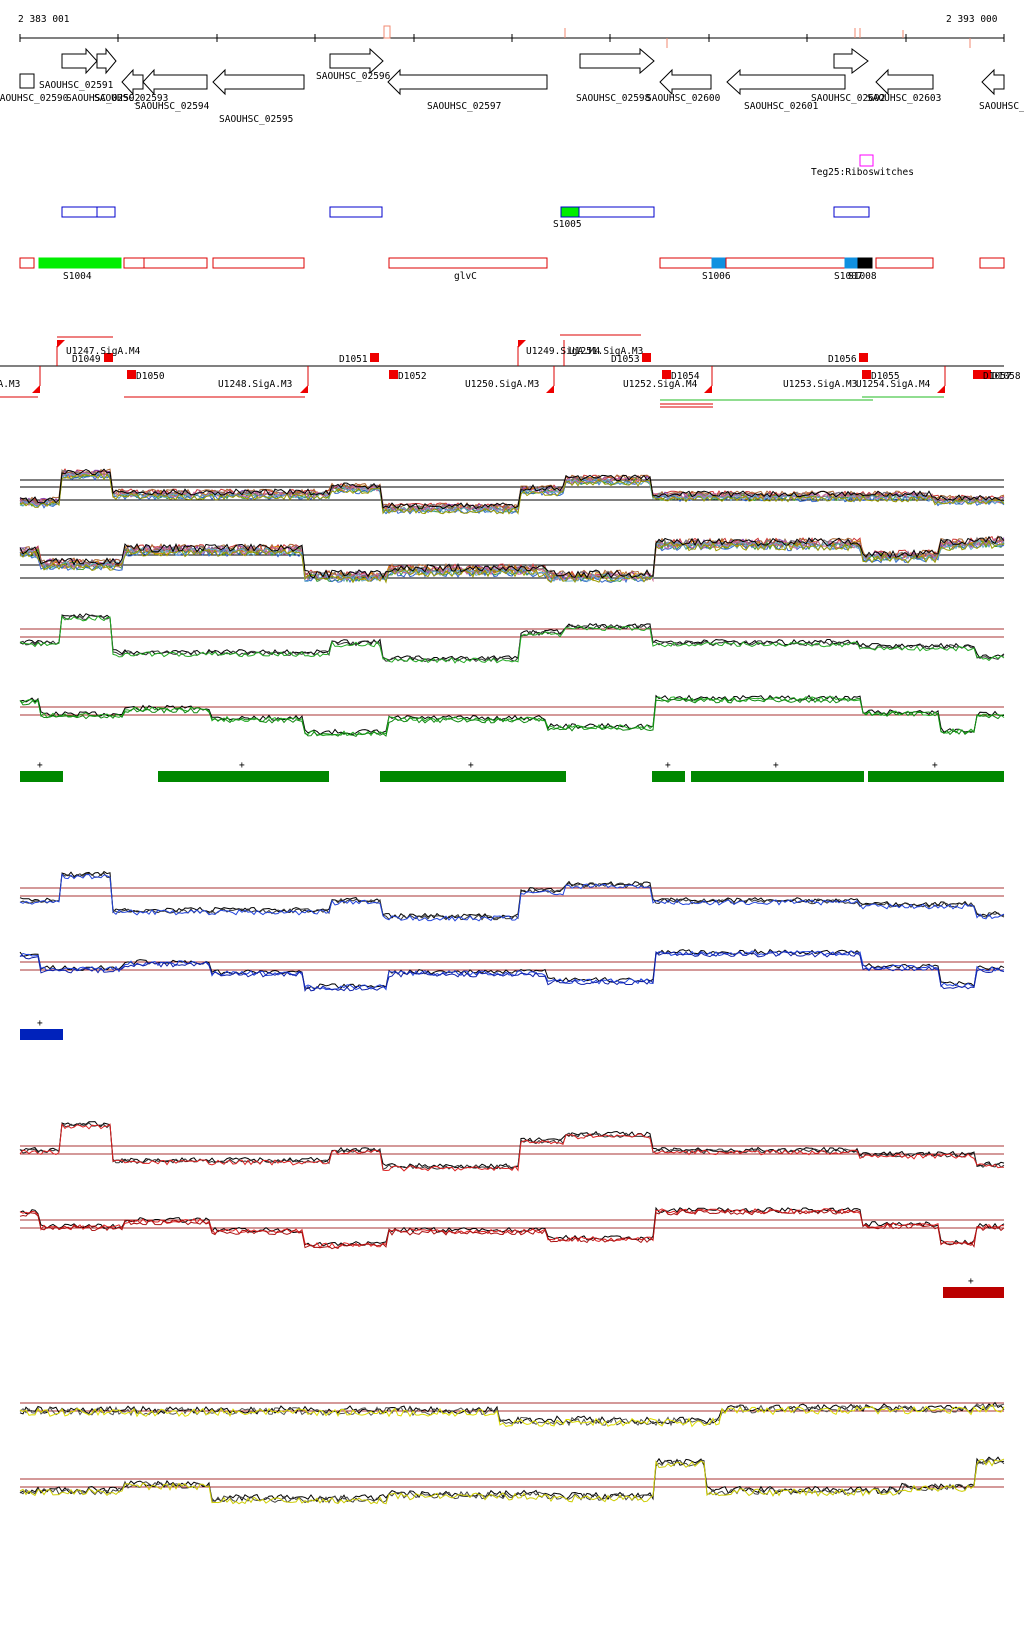 The image size is (1024, 1640). What do you see at coordinates (666, 374) in the screenshot?
I see `terminator-D1054` at bounding box center [666, 374].